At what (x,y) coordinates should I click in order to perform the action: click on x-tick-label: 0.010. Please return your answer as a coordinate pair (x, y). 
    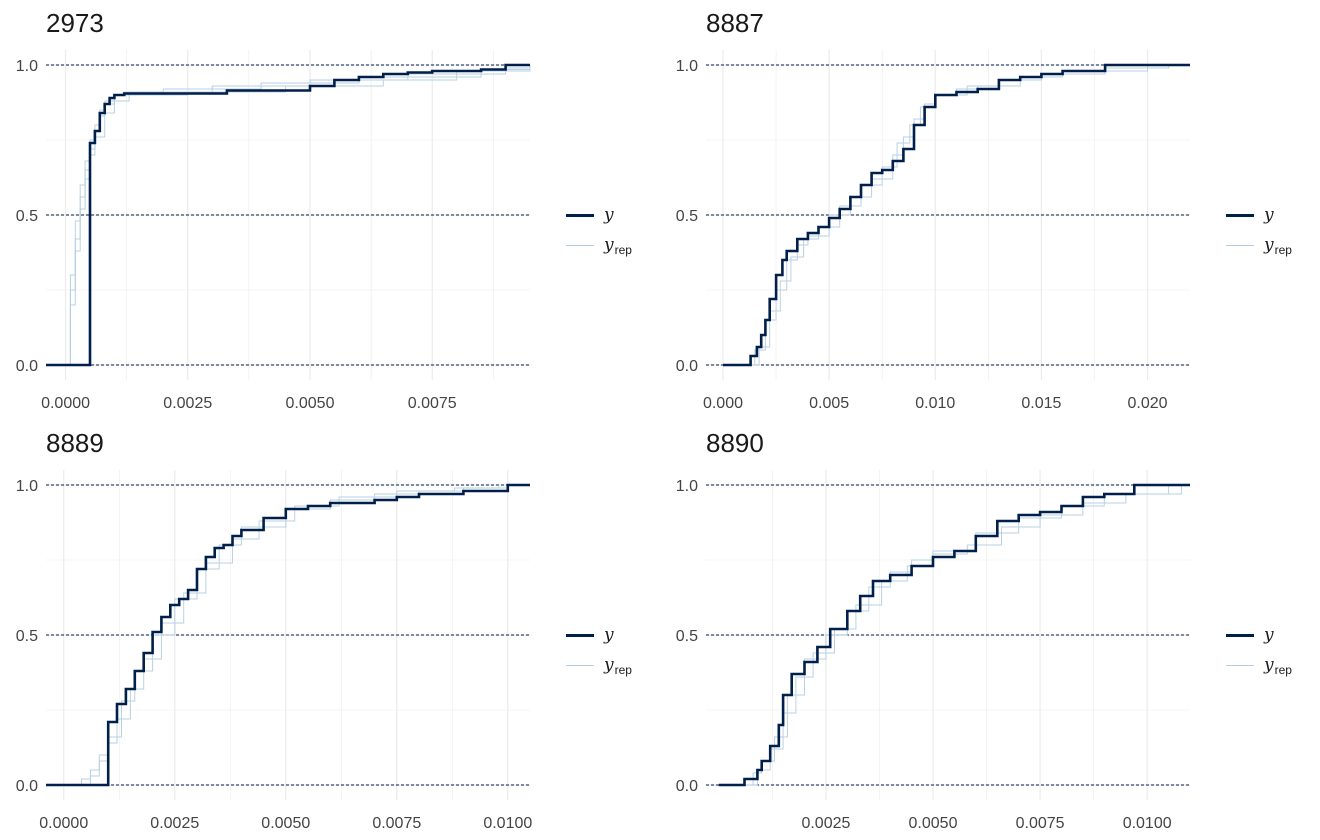
    Looking at the image, I should click on (935, 403).